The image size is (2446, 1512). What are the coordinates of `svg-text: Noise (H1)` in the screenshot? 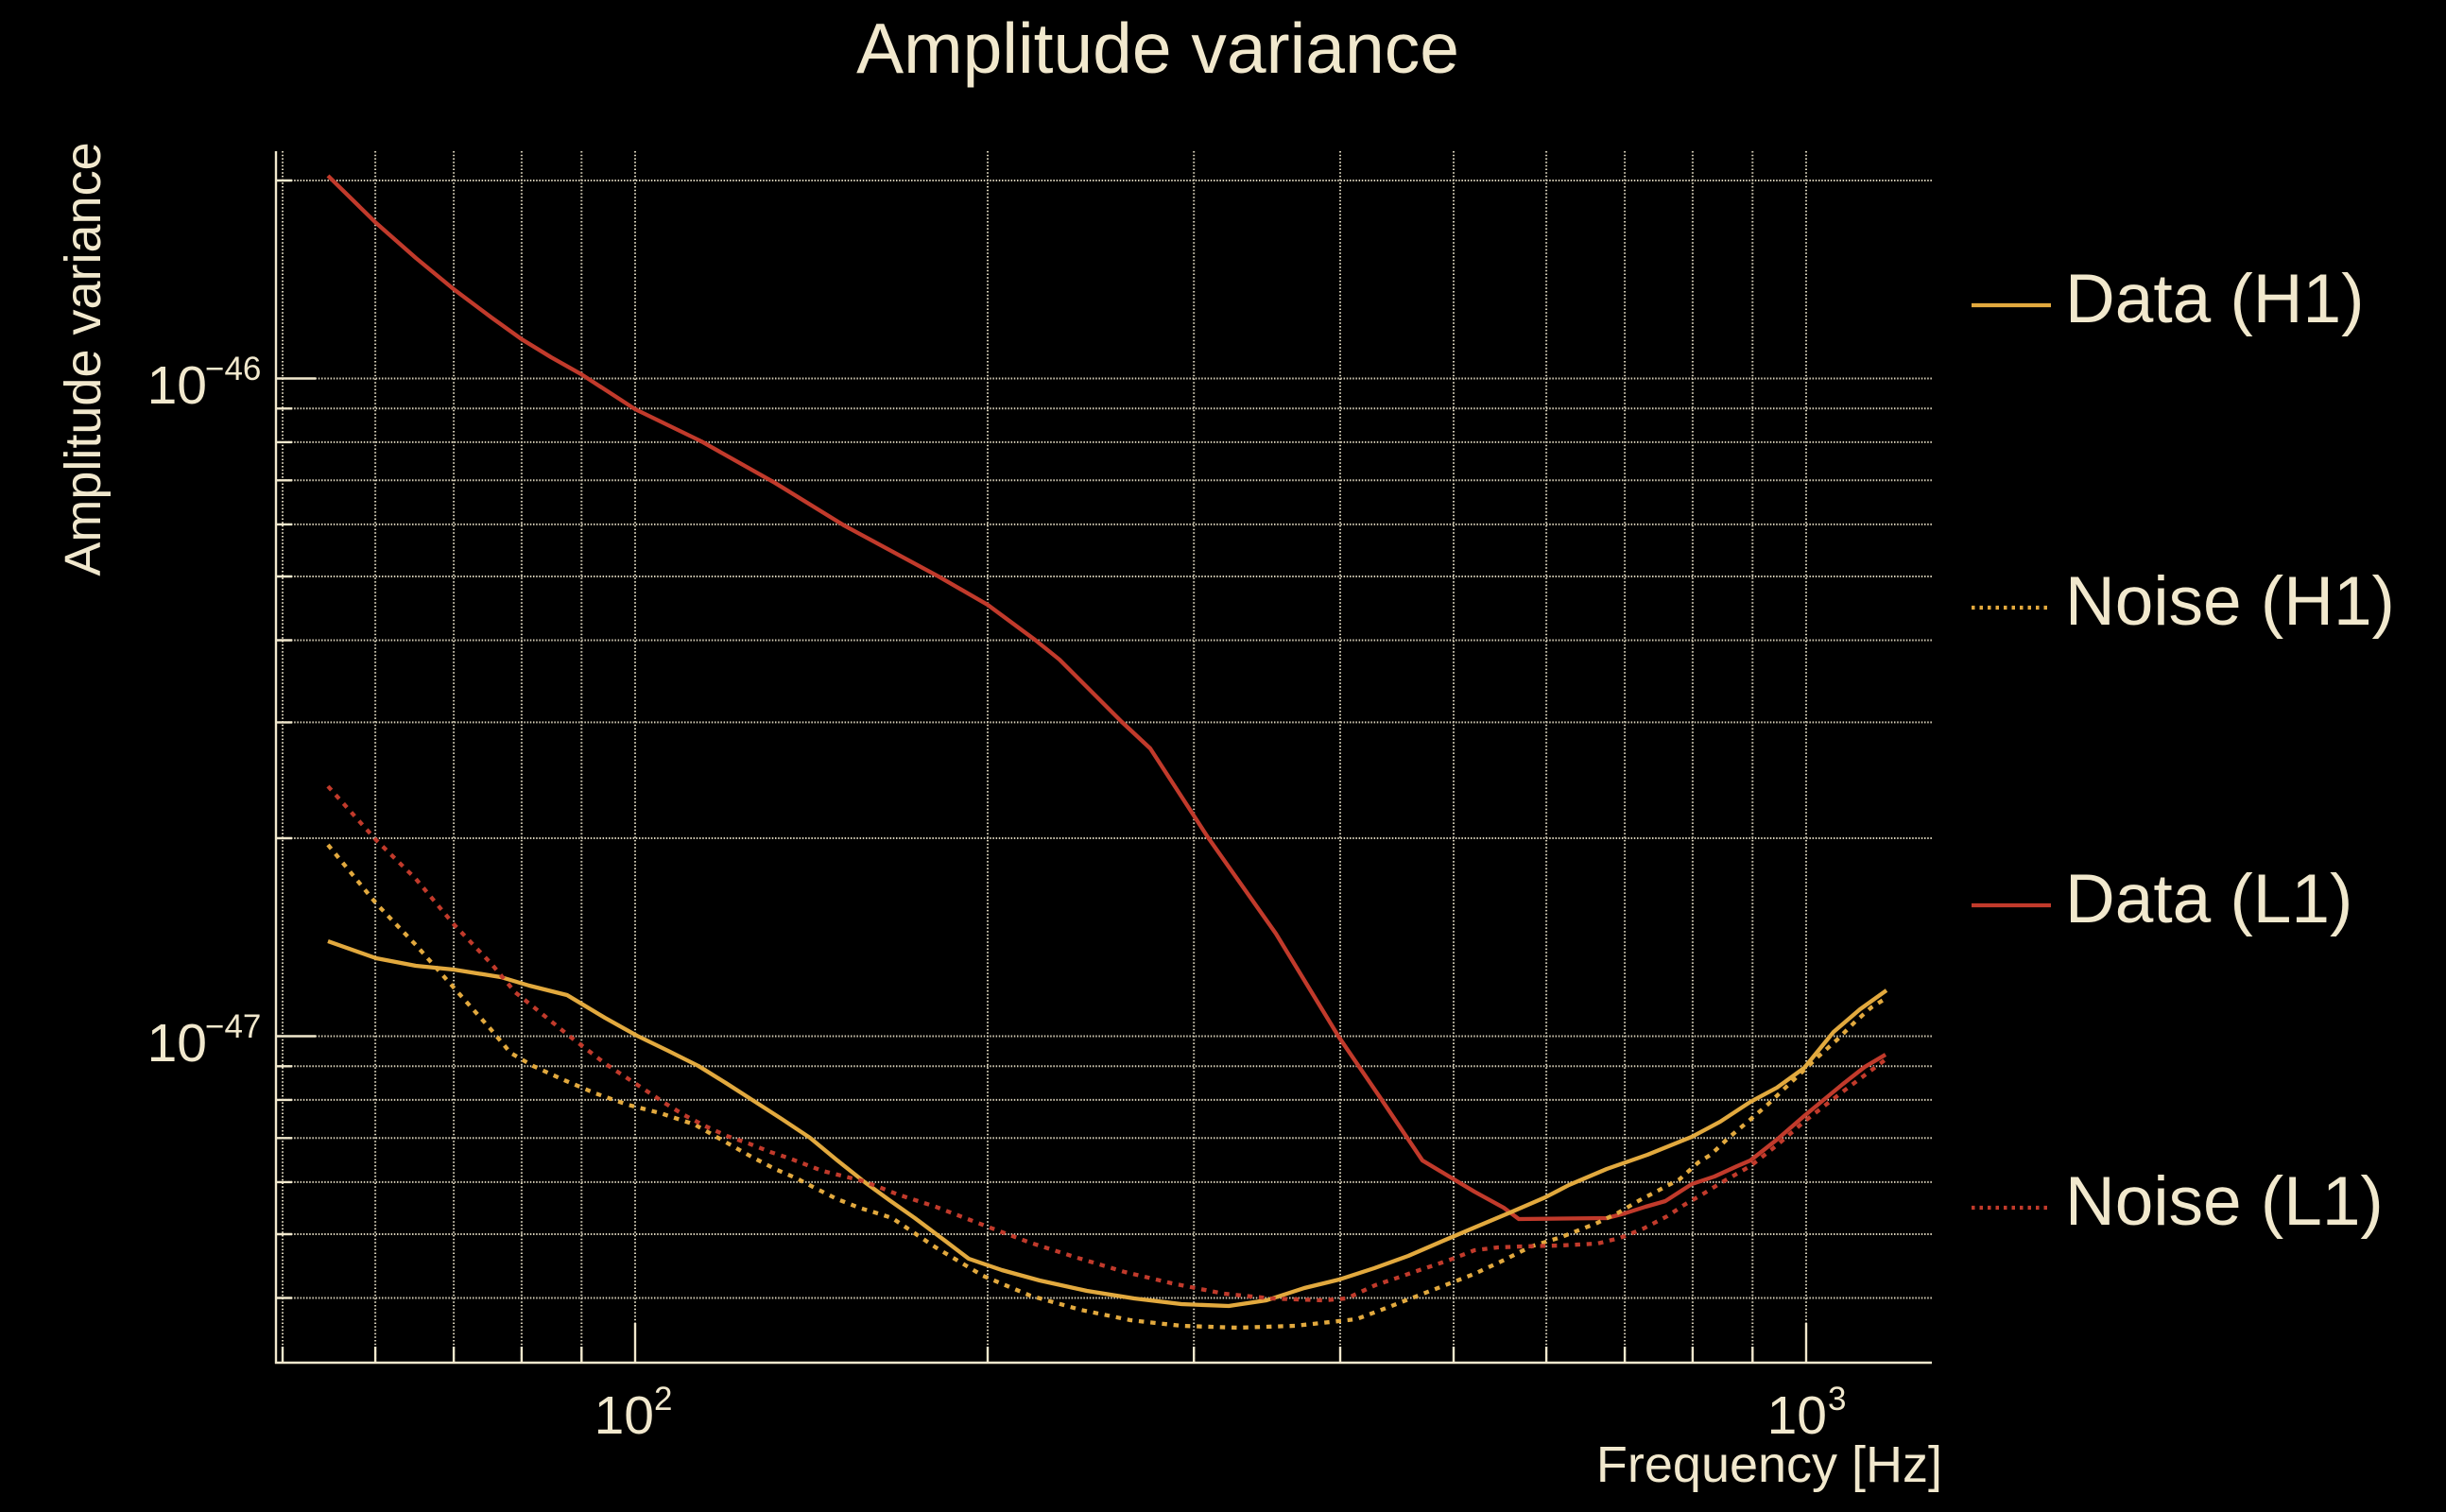 It's located at (2230, 601).